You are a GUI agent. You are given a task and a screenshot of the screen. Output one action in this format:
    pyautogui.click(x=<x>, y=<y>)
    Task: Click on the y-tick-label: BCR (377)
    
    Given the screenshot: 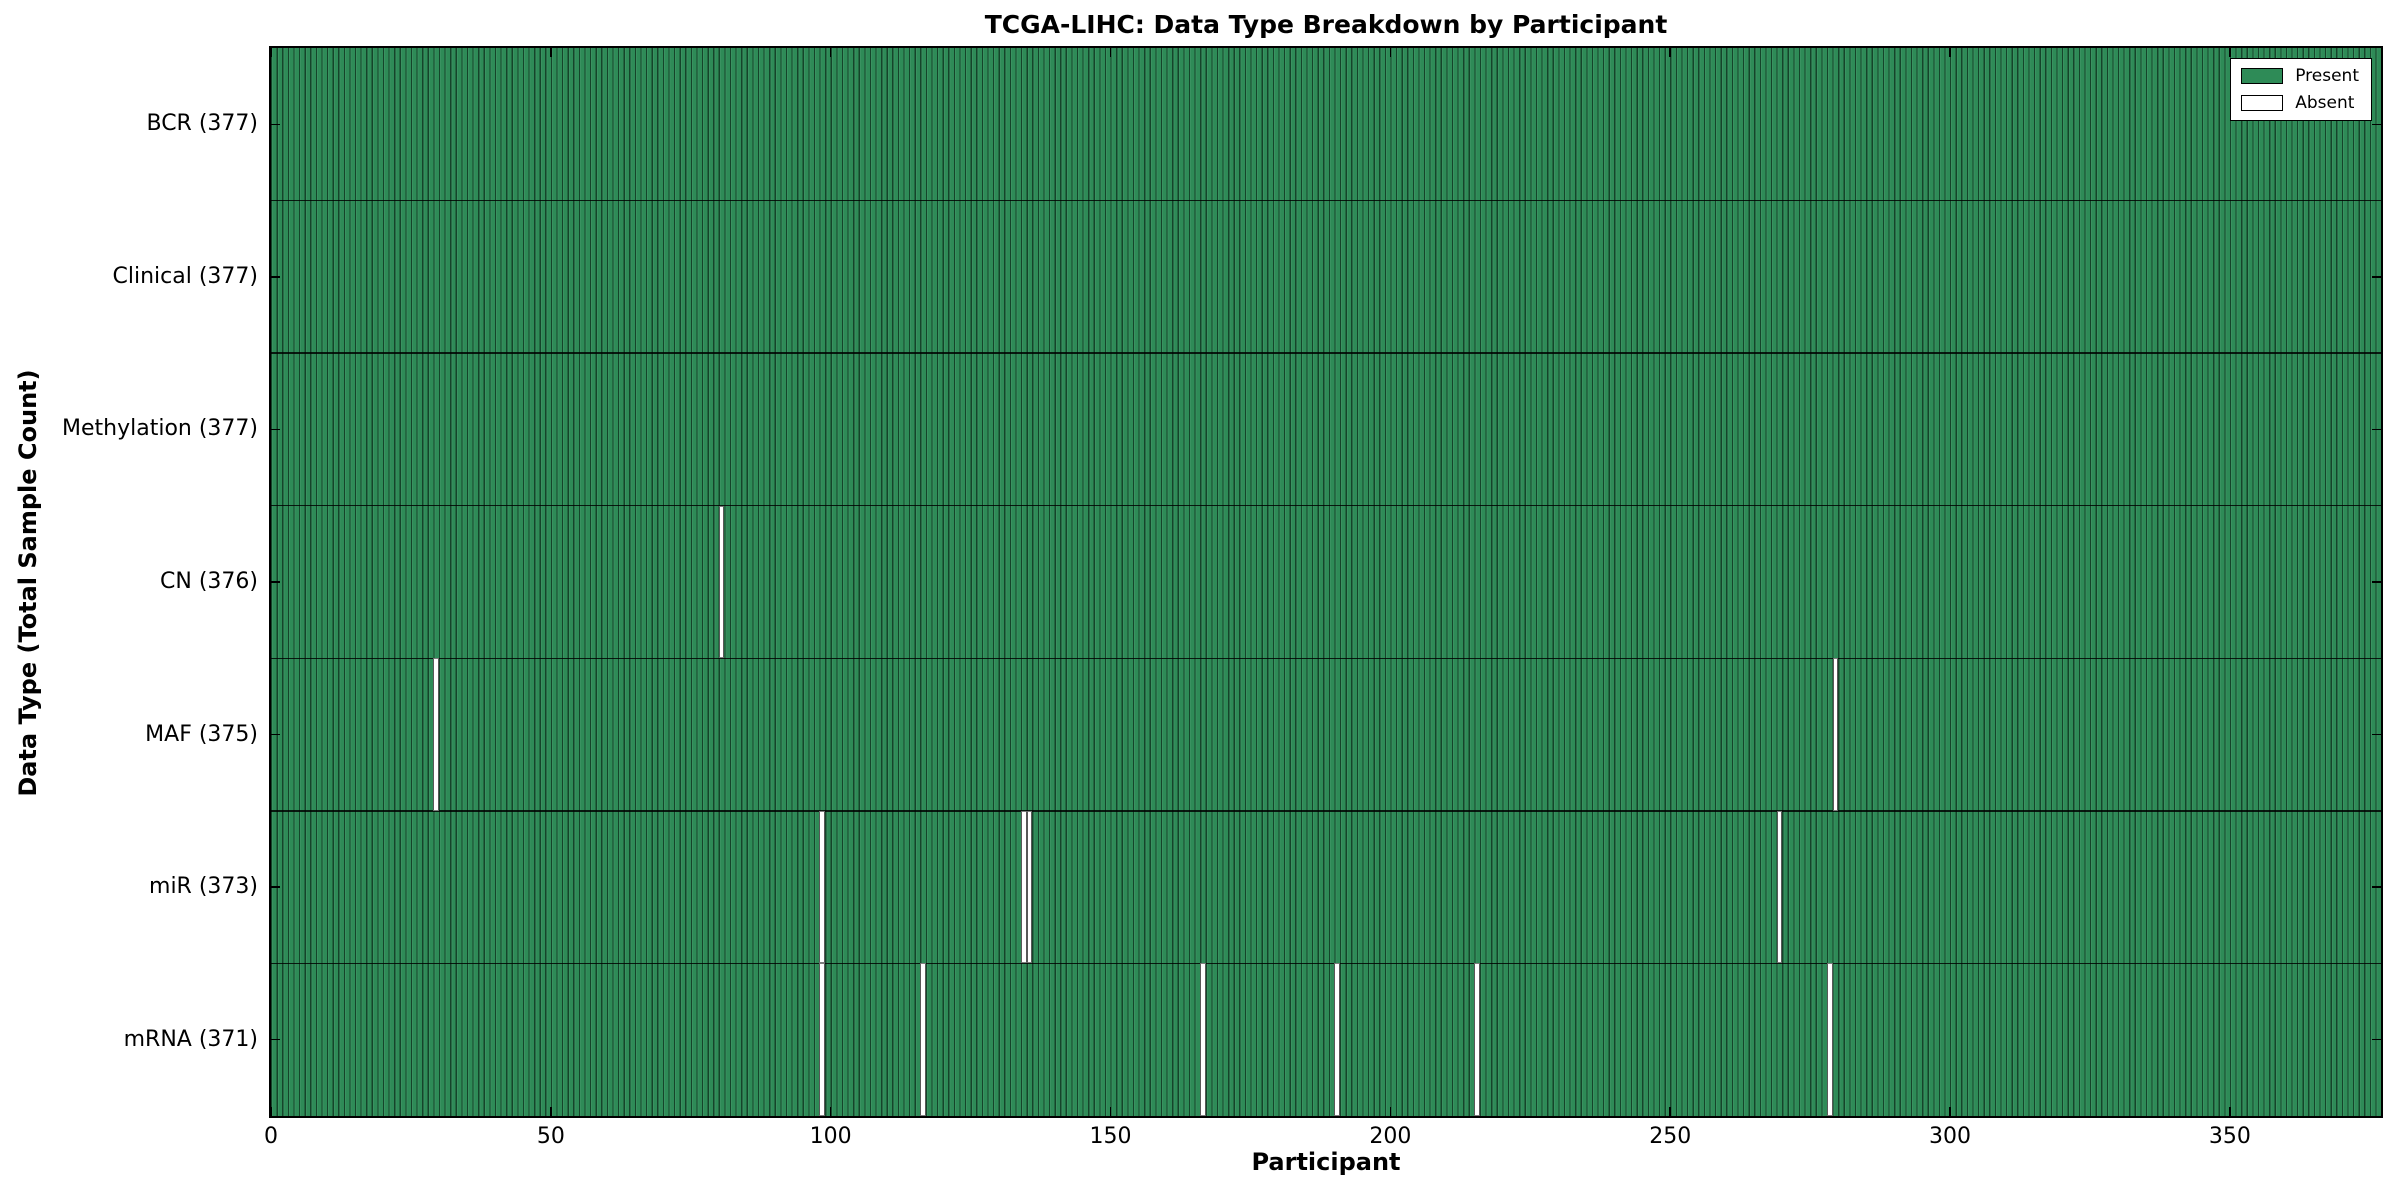 What is the action you would take?
    pyautogui.click(x=202, y=124)
    